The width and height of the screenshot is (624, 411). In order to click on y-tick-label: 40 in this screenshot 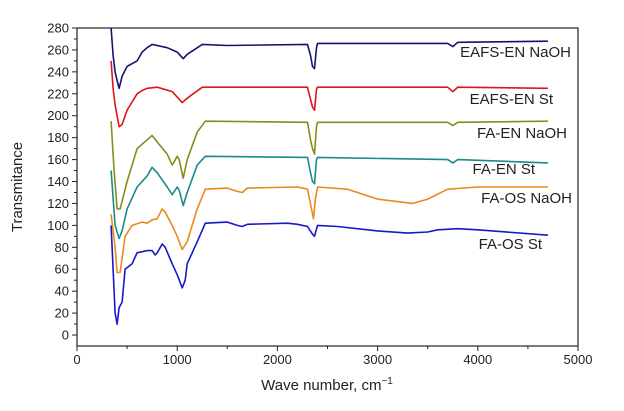, I will do `click(62, 291)`.